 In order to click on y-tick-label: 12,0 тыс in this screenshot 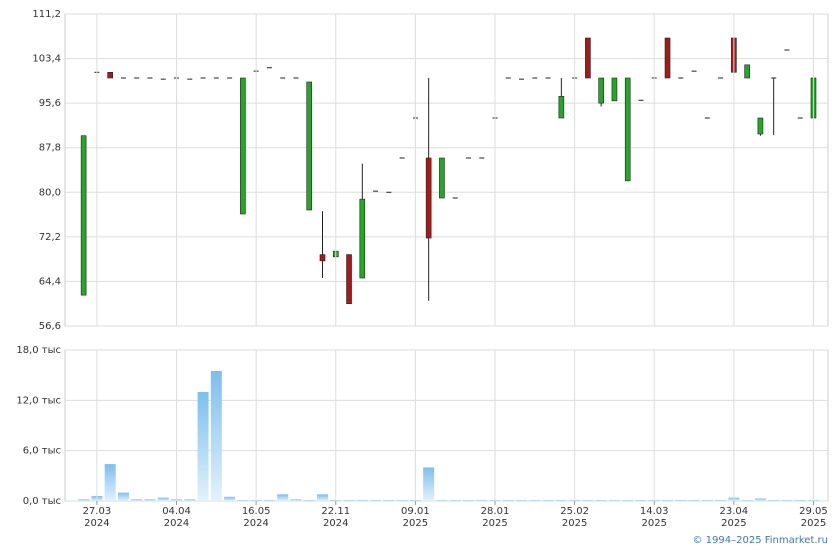, I will do `click(38, 400)`.